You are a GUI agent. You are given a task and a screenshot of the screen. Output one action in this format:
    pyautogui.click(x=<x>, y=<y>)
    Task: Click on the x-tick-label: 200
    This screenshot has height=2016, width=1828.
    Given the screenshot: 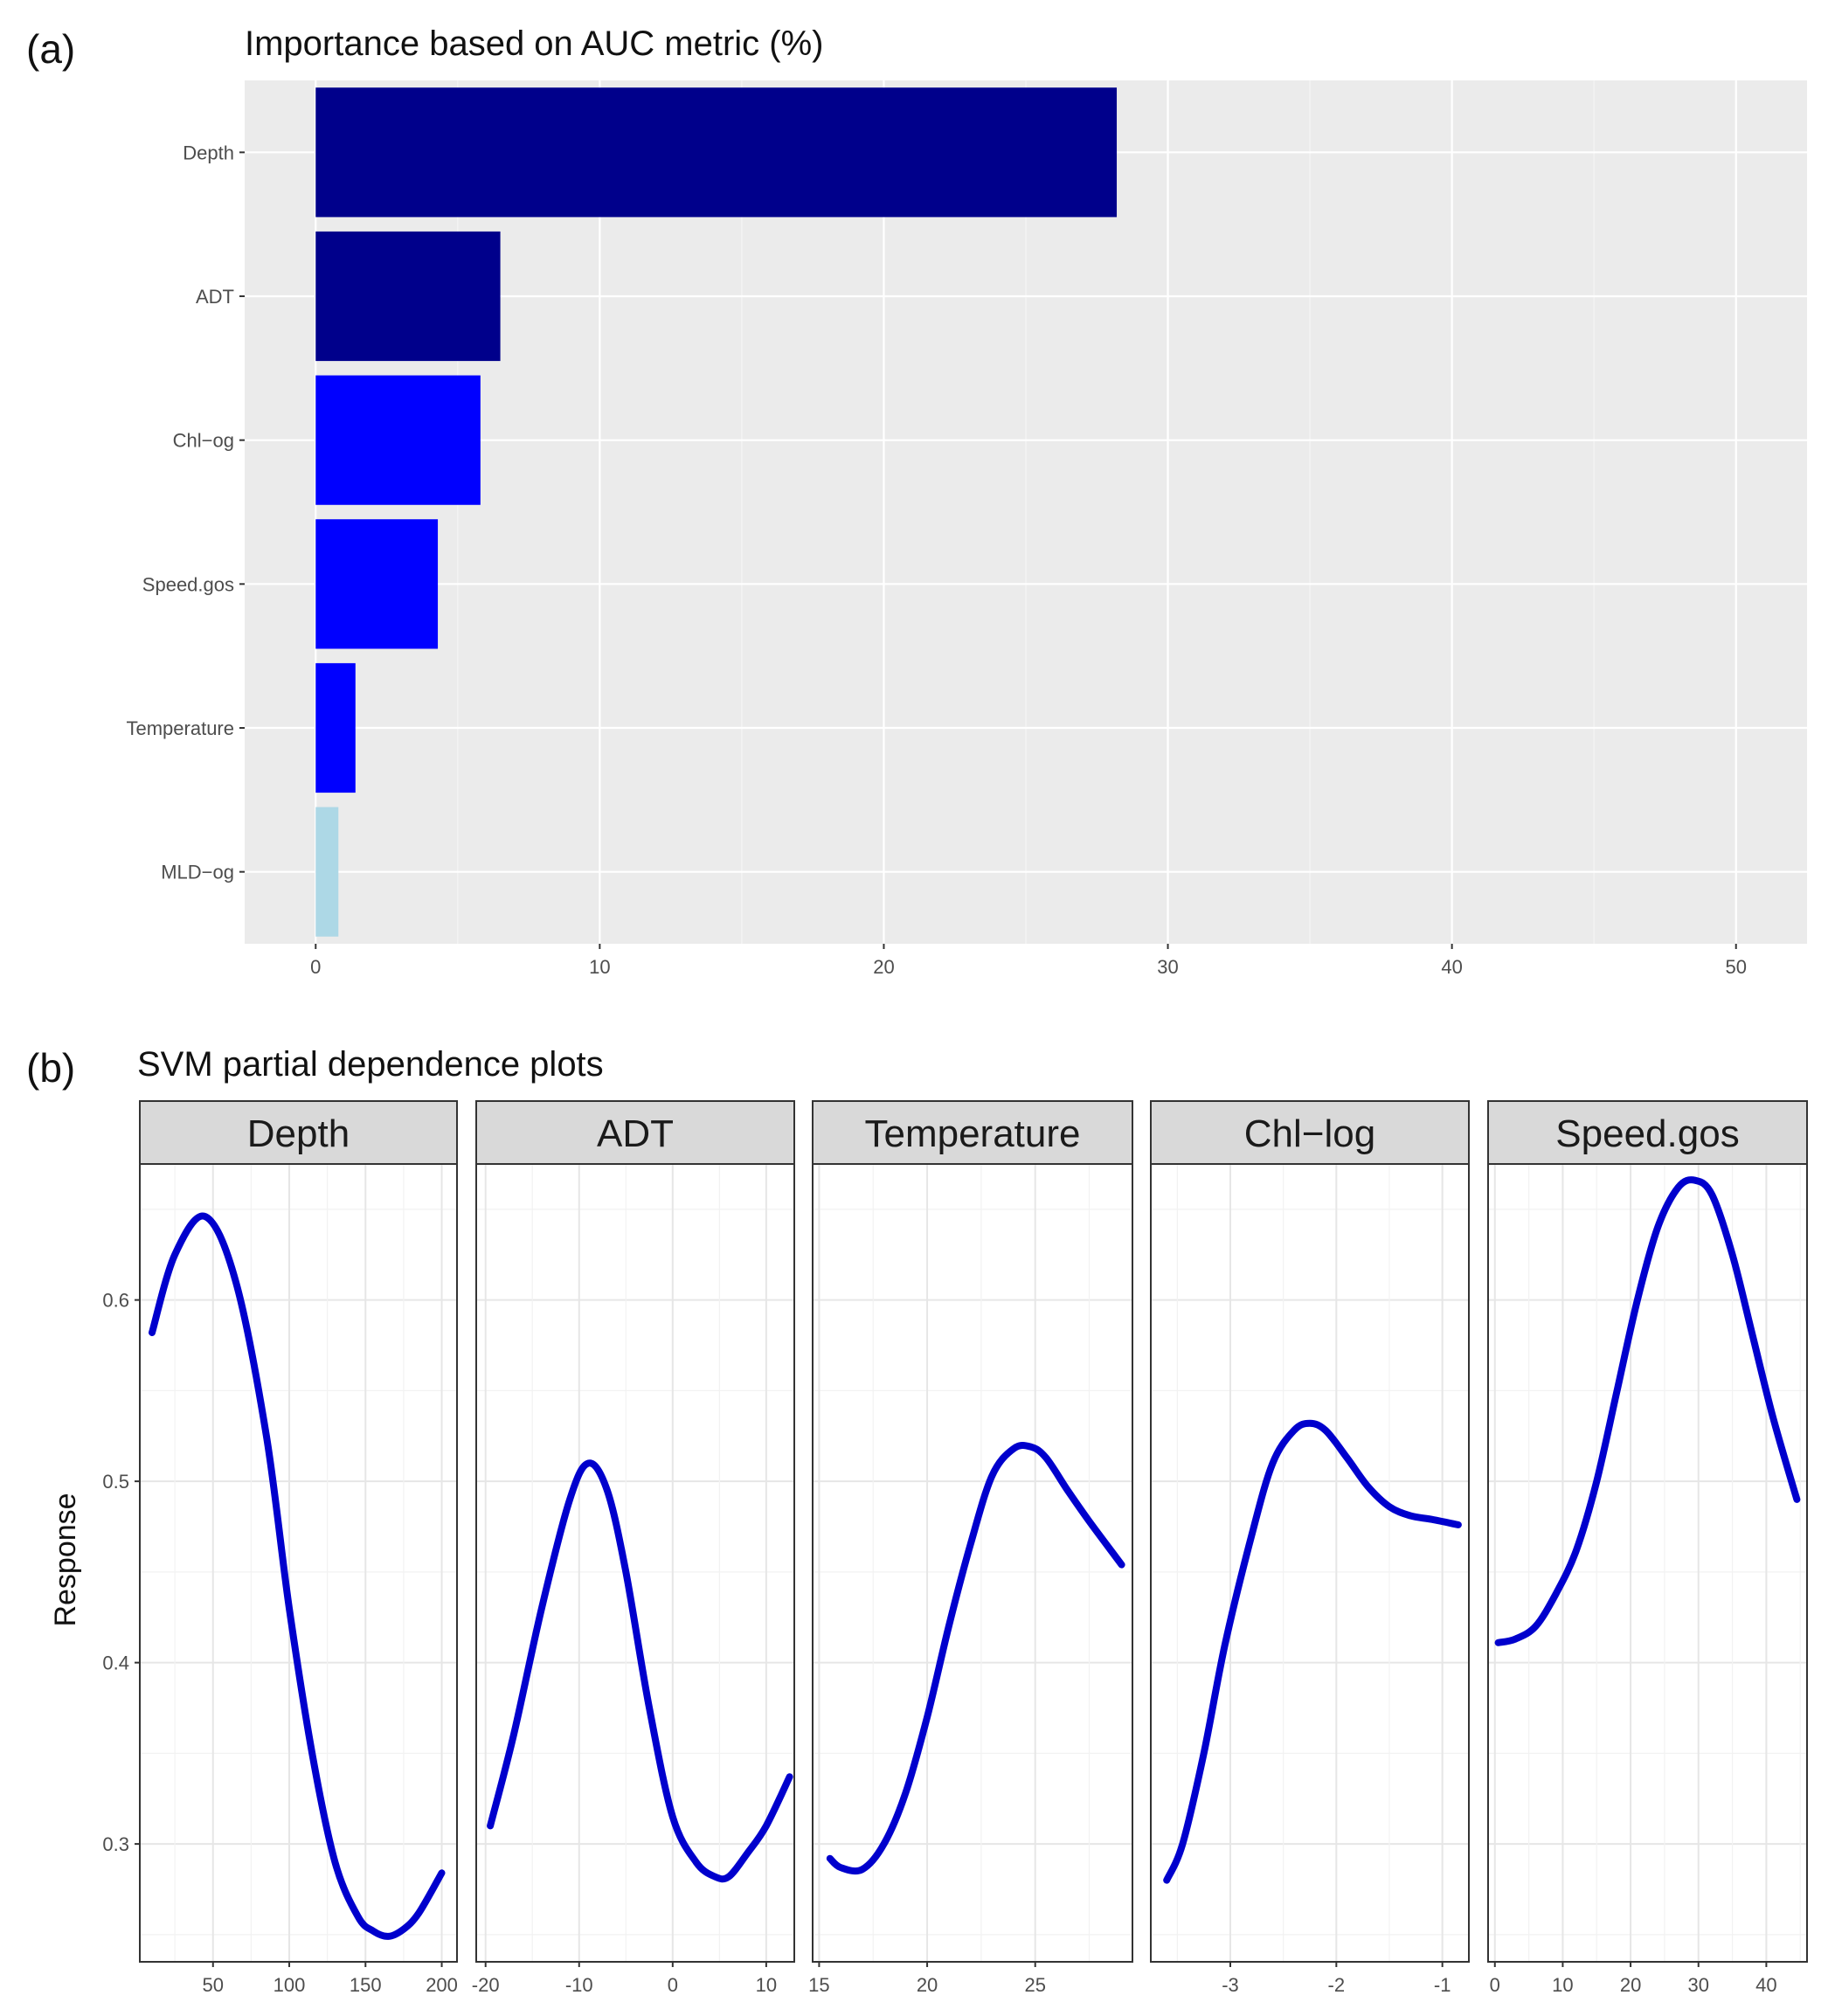 What is the action you would take?
    pyautogui.click(x=442, y=1985)
    